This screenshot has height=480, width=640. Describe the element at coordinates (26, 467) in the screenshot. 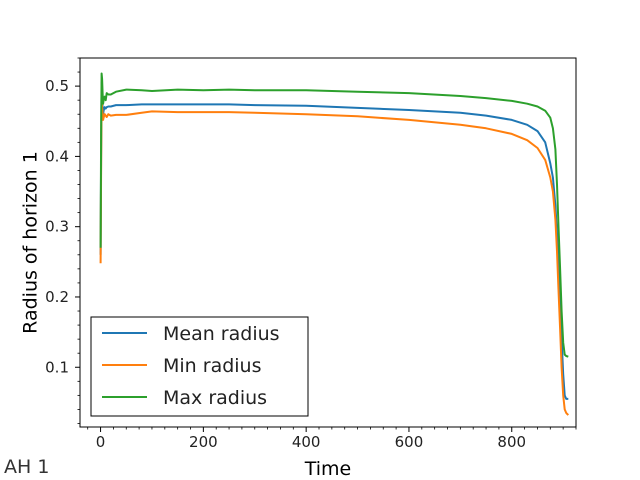

I see `figure-label: AH 1` at that location.